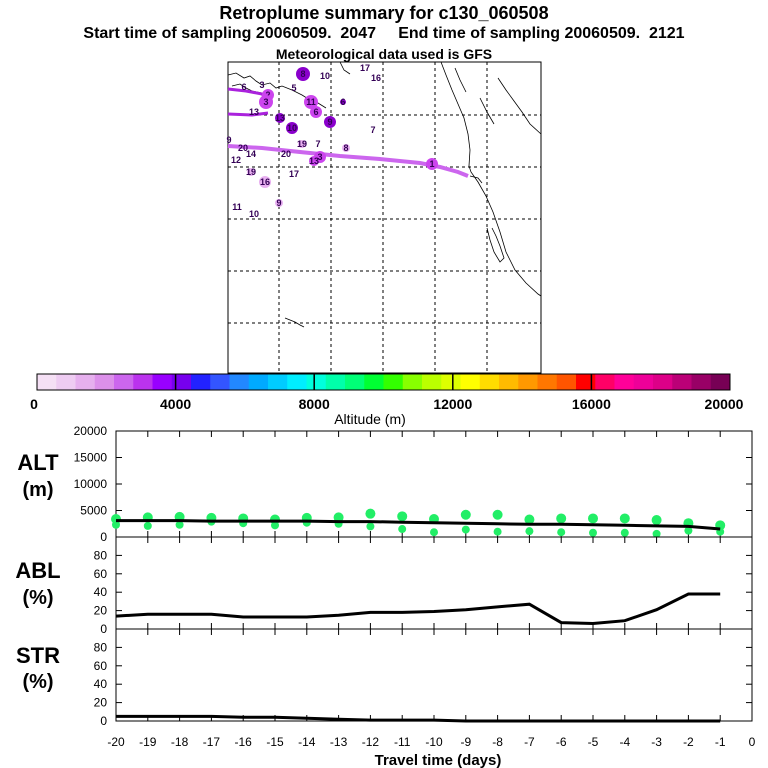 The height and width of the screenshot is (768, 768). What do you see at coordinates (314, 404) in the screenshot?
I see `colorbar-tick-label: 8000` at bounding box center [314, 404].